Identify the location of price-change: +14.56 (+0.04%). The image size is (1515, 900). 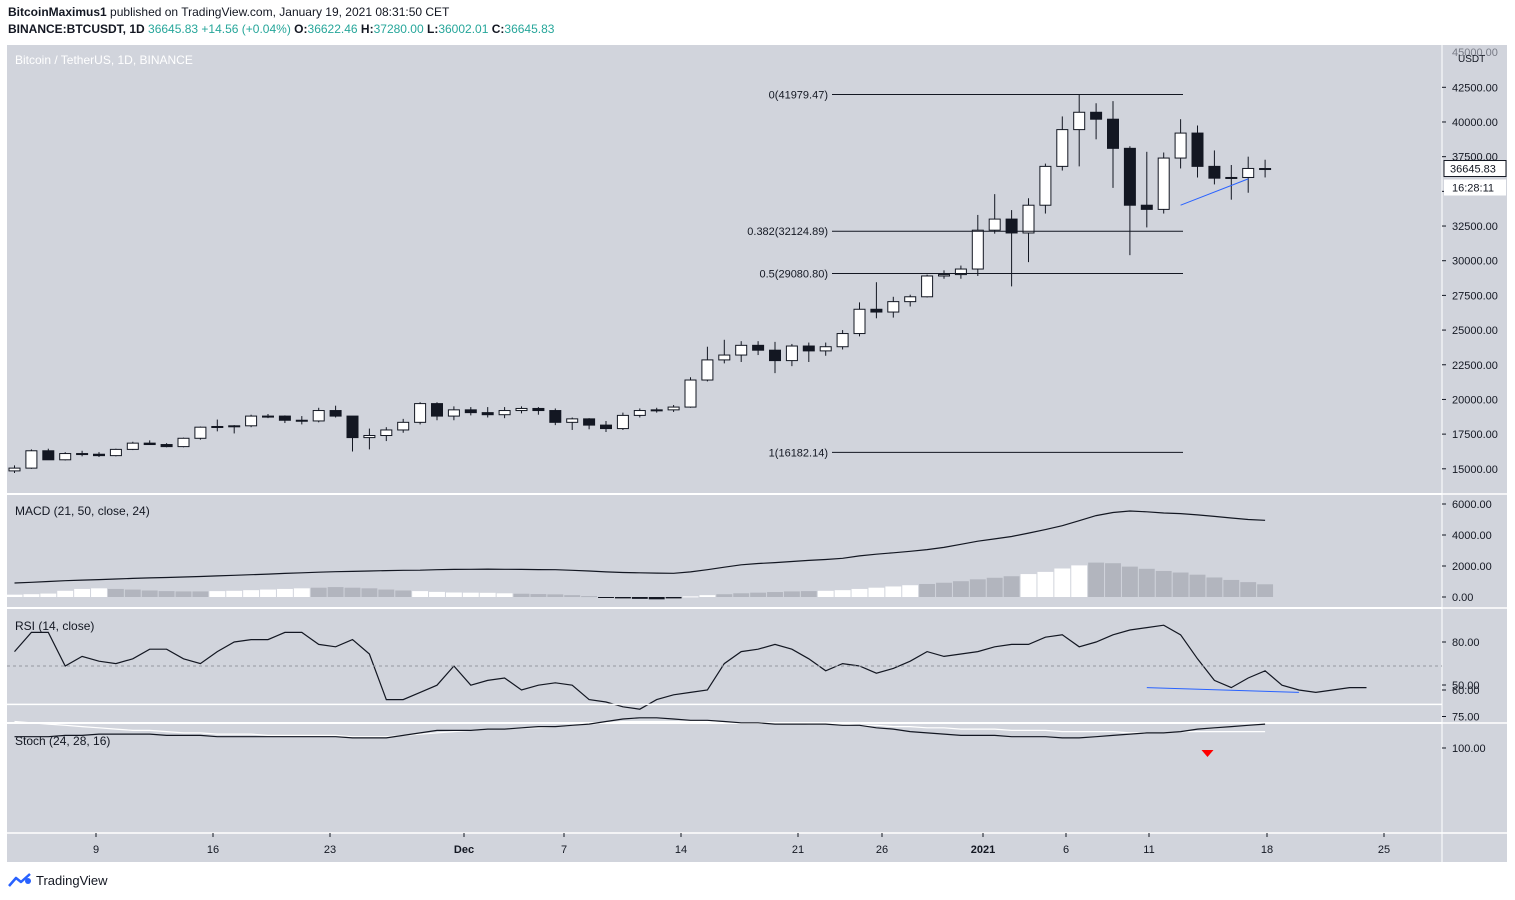
(246, 29).